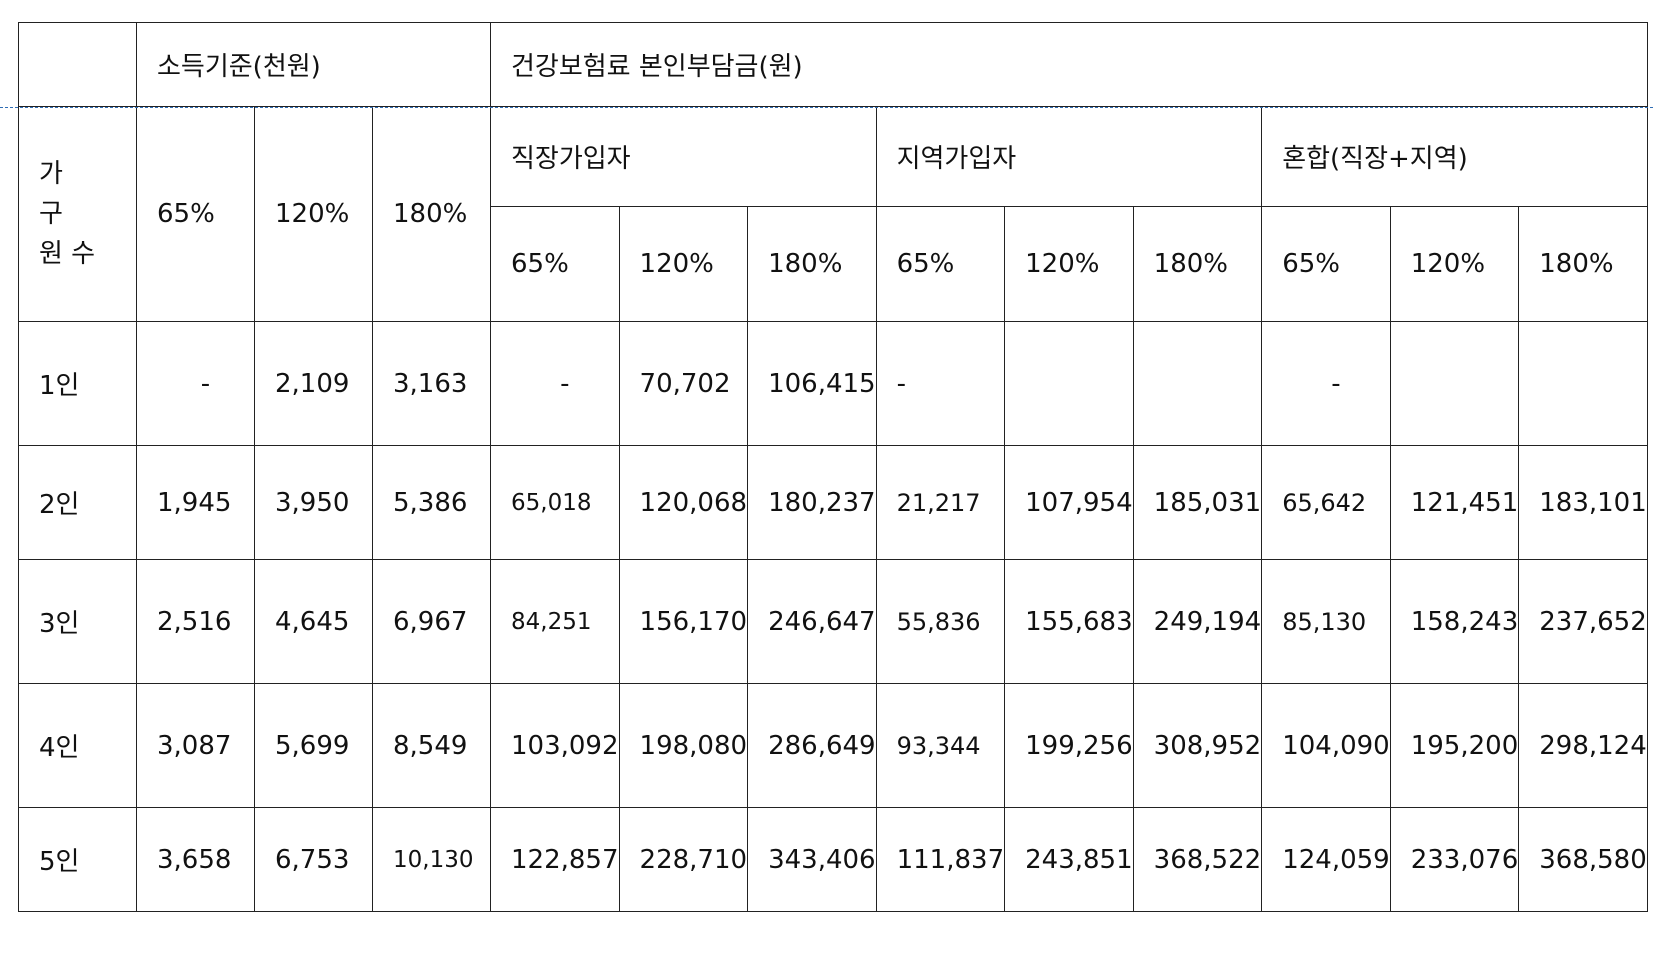  What do you see at coordinates (195, 383) in the screenshot?
I see `income-cell: -` at bounding box center [195, 383].